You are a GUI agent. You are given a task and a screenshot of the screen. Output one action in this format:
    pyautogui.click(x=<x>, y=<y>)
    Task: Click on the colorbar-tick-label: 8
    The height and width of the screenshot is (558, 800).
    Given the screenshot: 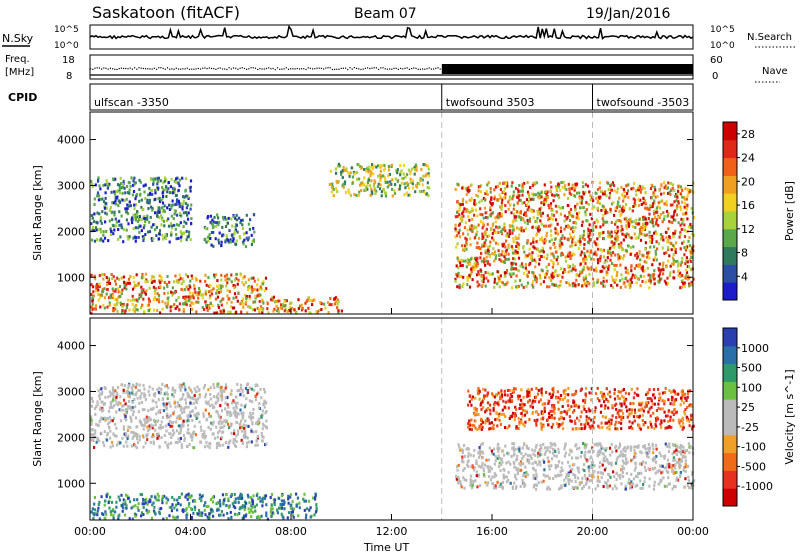 What is the action you would take?
    pyautogui.click(x=744, y=253)
    